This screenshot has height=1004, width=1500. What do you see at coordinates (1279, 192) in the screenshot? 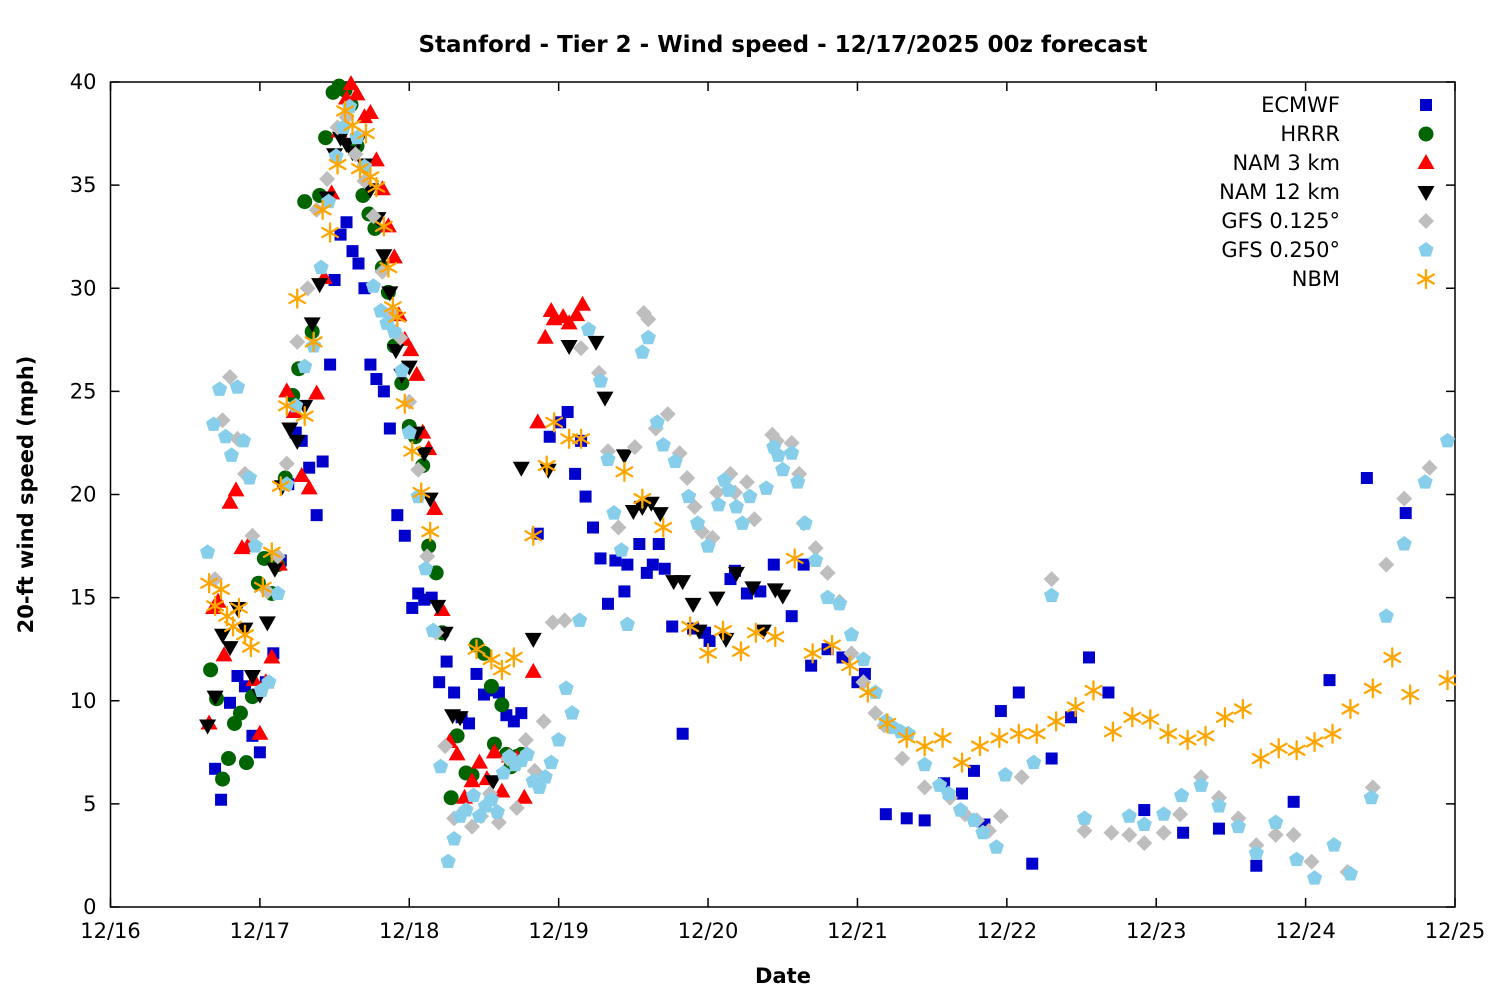
I see `legend-label: NAM 12 km` at bounding box center [1279, 192].